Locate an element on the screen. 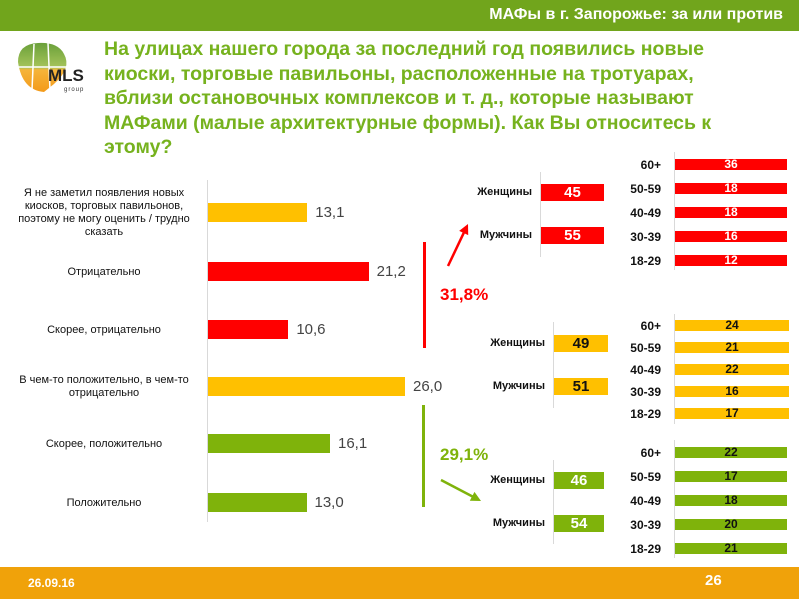 The width and height of the screenshot is (799, 599). value-label: 13,0 is located at coordinates (329, 502).